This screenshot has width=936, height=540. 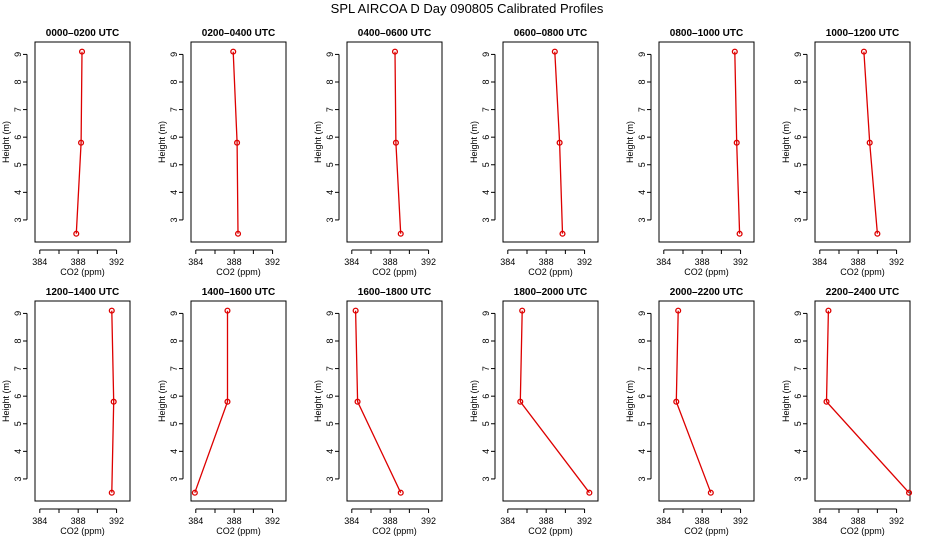 What do you see at coordinates (550, 33) in the screenshot?
I see `panel-title: 0600–0800 UTC` at bounding box center [550, 33].